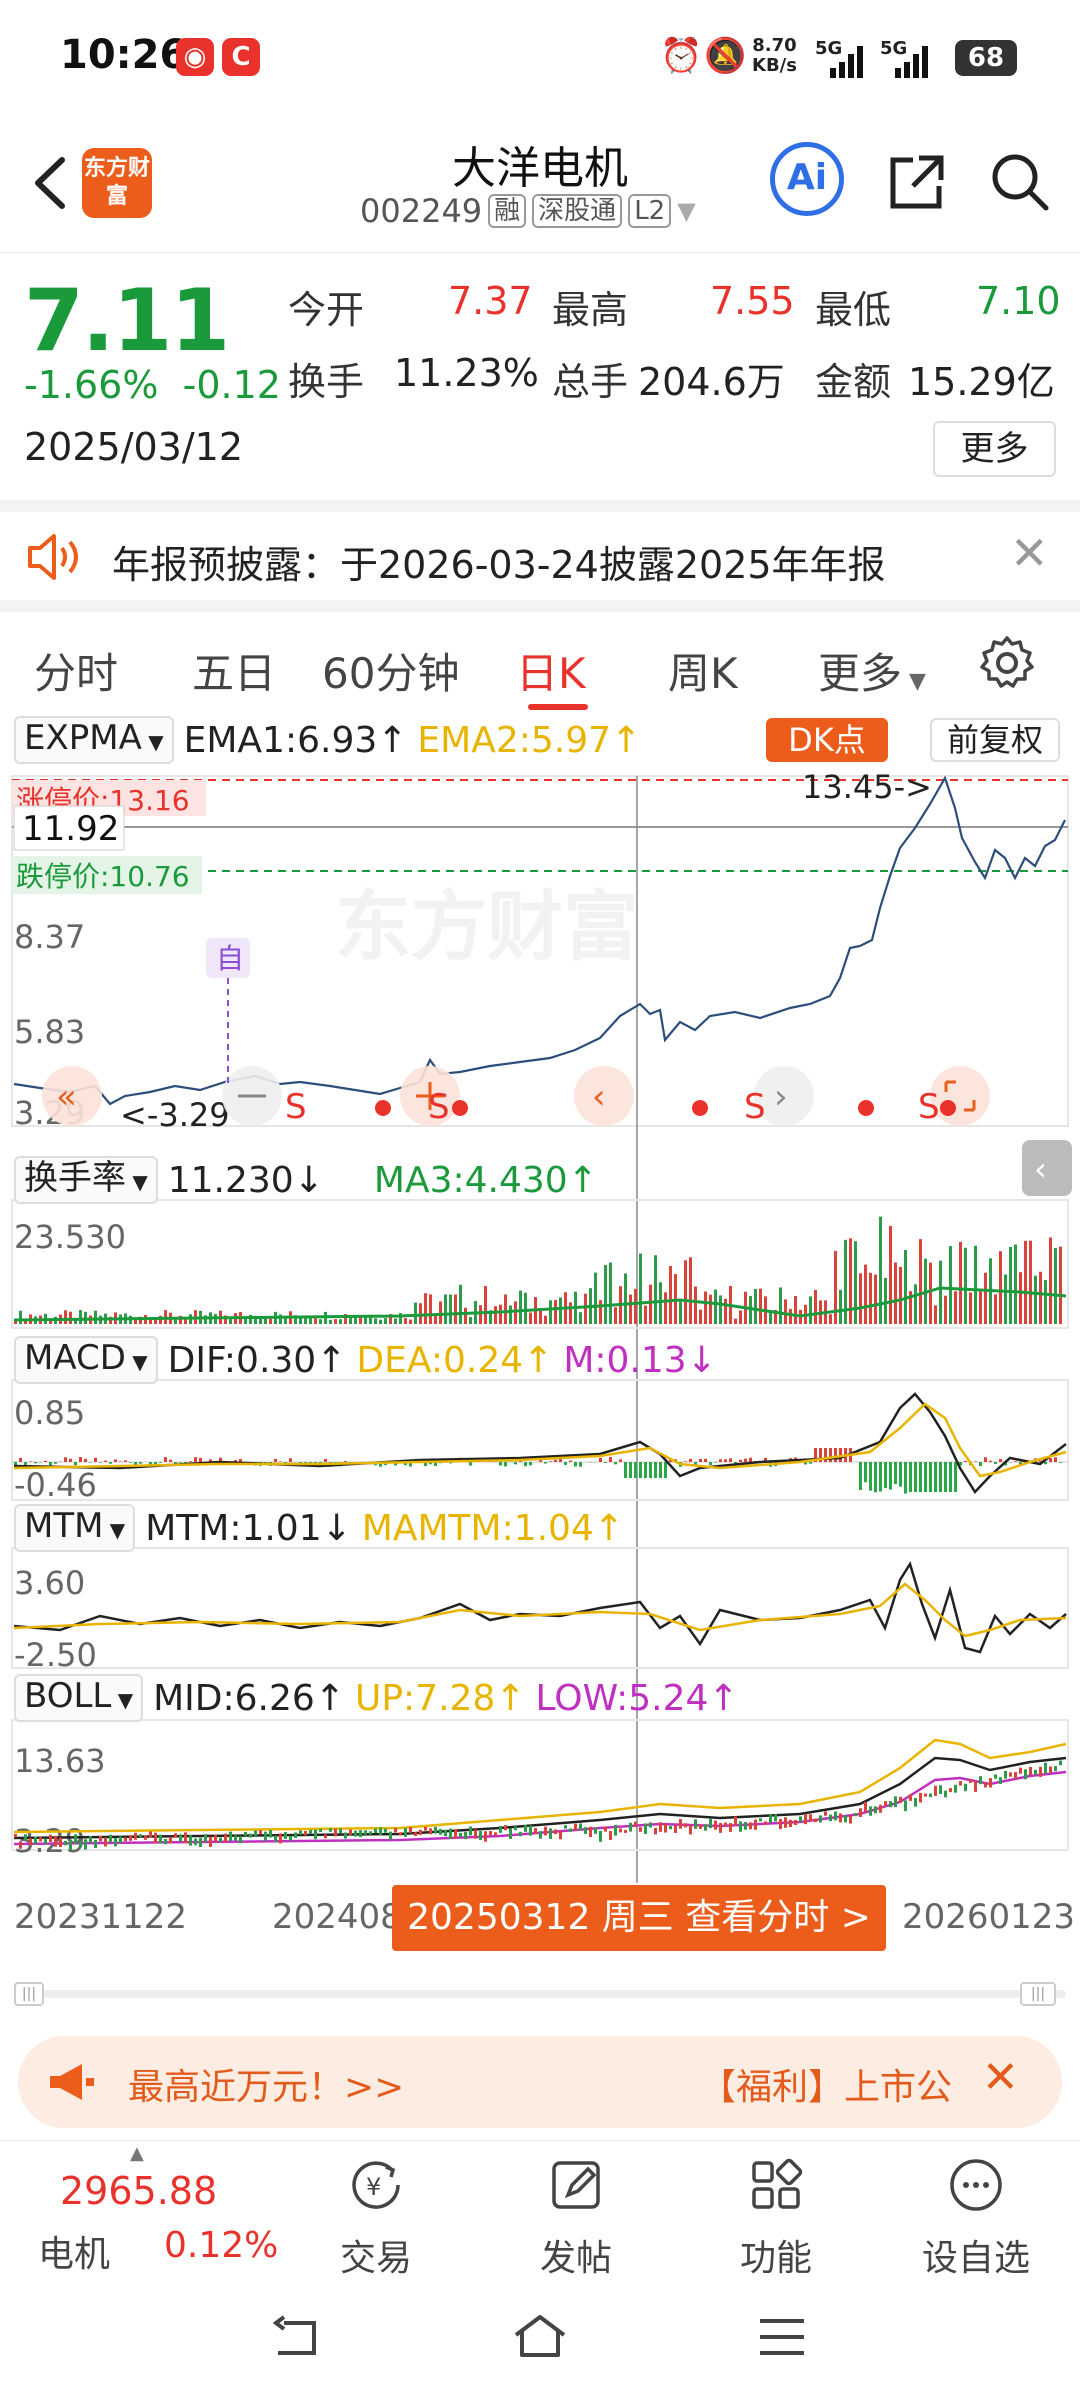 The image size is (1080, 2400). I want to click on view-intraday-button: 20250312 周三 查看分时 >, so click(639, 1918).